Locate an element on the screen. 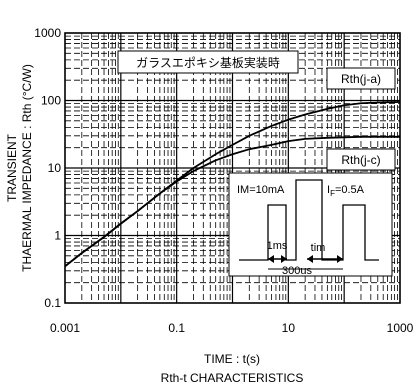 The width and height of the screenshot is (416, 389). inset-if-label: IF=0.5A is located at coordinates (346, 191).